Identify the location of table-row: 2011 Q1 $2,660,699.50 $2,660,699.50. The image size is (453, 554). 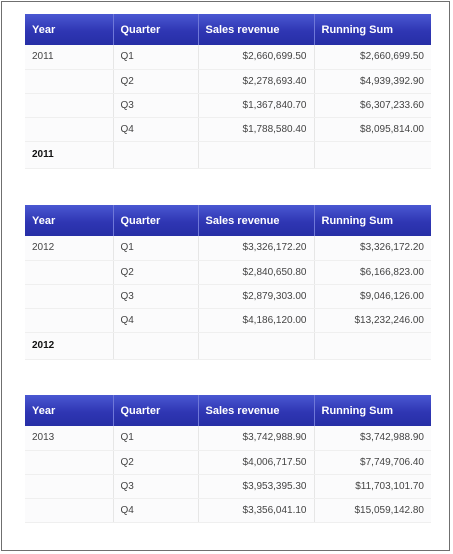
(228, 57).